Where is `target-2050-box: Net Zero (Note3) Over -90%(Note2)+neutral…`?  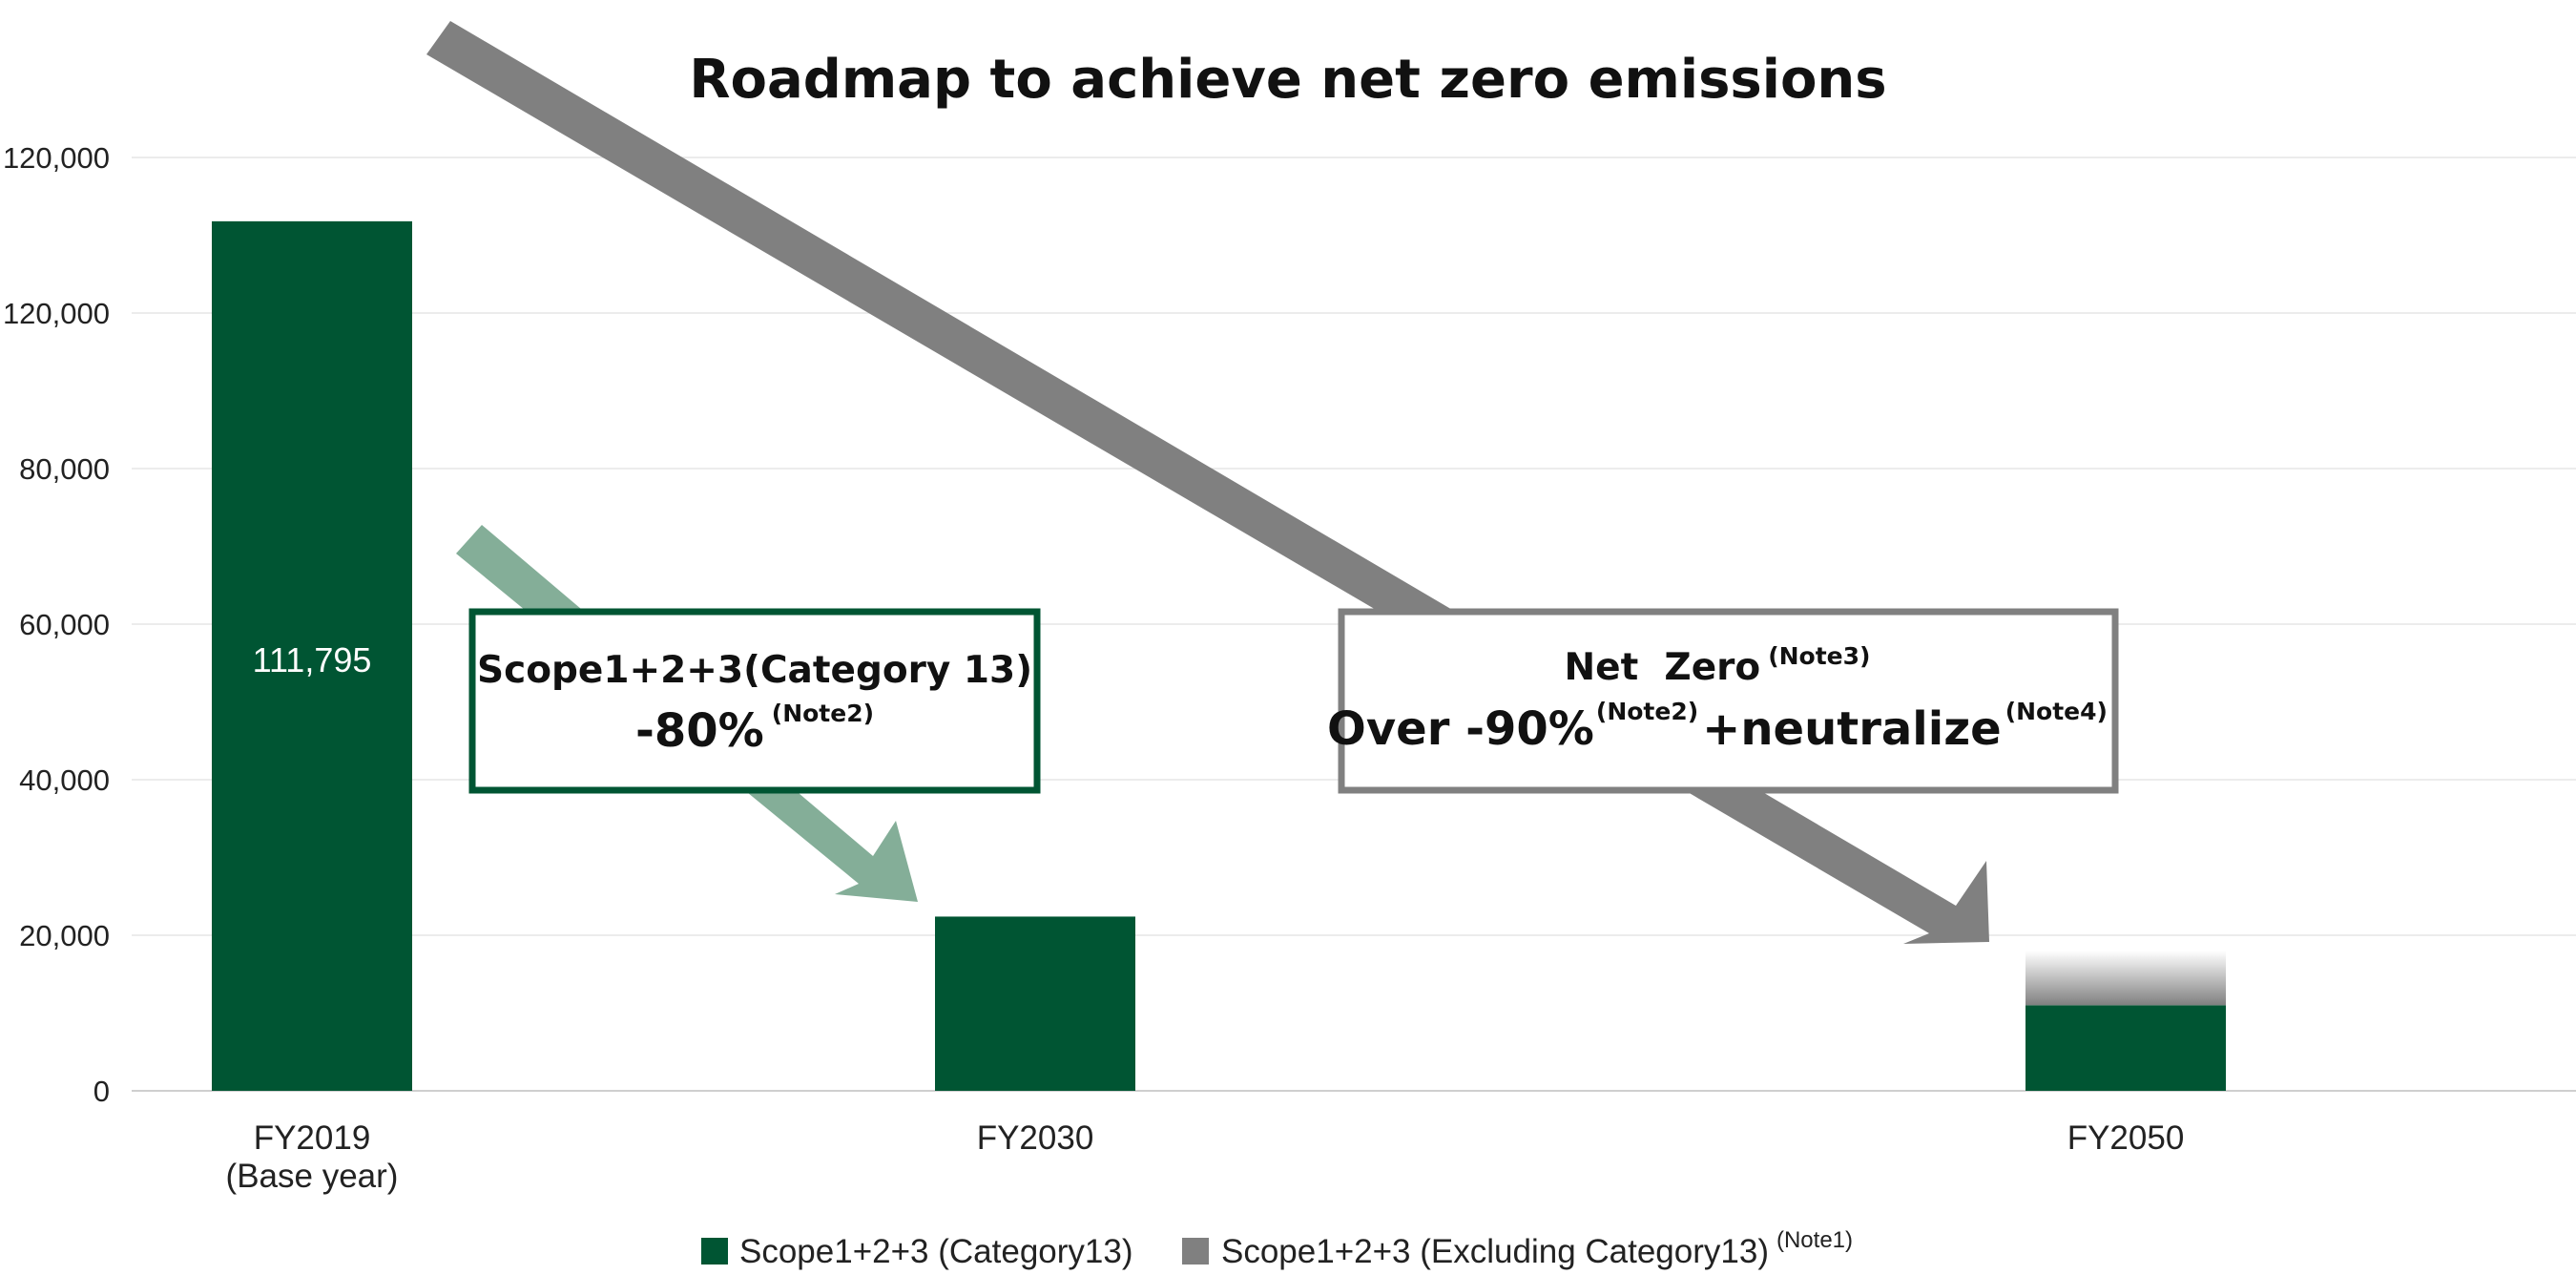
target-2050-box: Net Zero (Note3) Over -90%(Note2)+neutral… is located at coordinates (1723, 701).